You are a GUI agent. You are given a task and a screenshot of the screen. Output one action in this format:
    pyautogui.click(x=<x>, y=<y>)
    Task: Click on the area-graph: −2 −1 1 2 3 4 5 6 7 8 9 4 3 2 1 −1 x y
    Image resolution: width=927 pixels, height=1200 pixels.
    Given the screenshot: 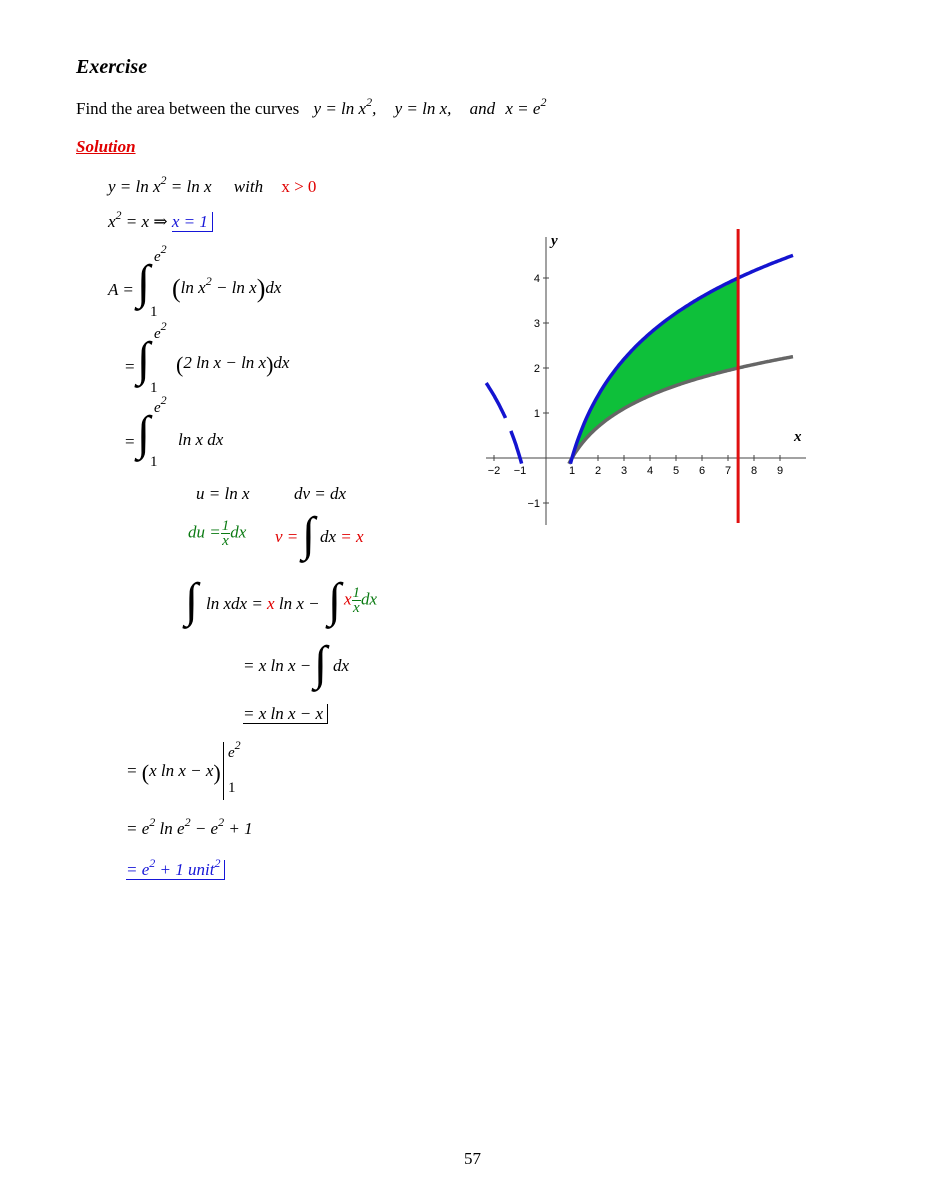 What is the action you would take?
    pyautogui.click(x=645, y=377)
    